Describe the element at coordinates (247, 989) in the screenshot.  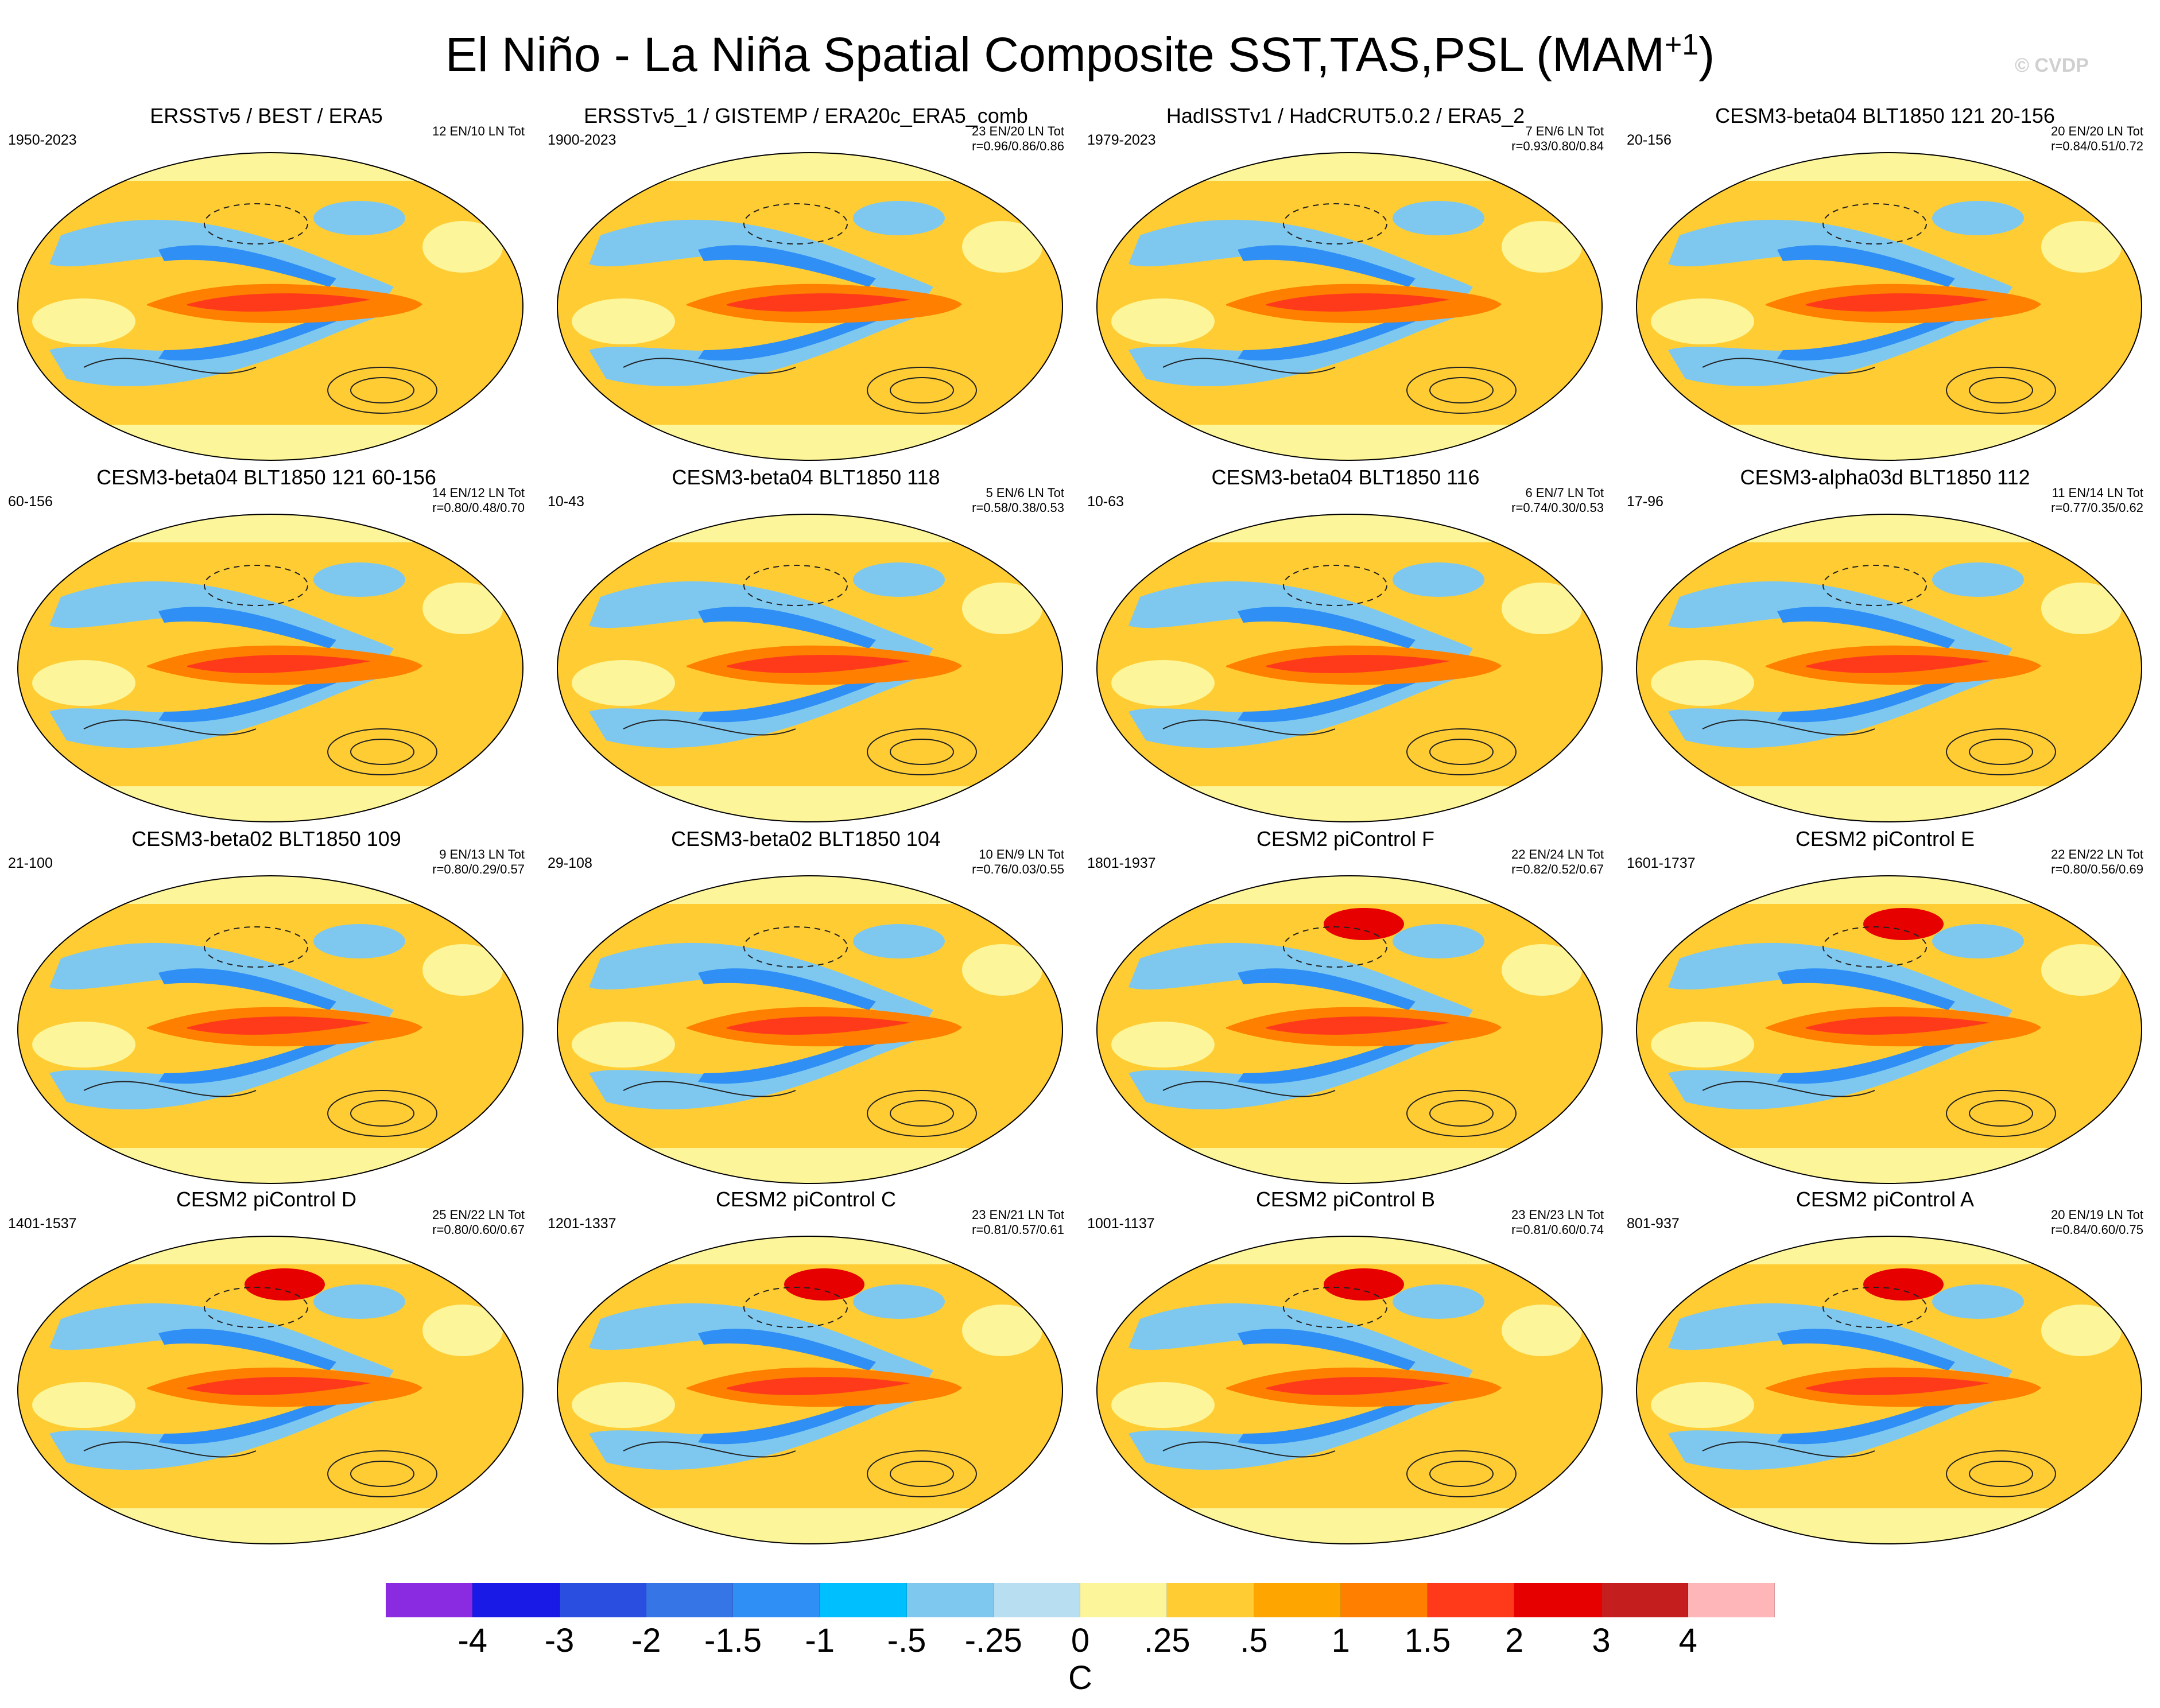
I see `cool-core-north` at that location.